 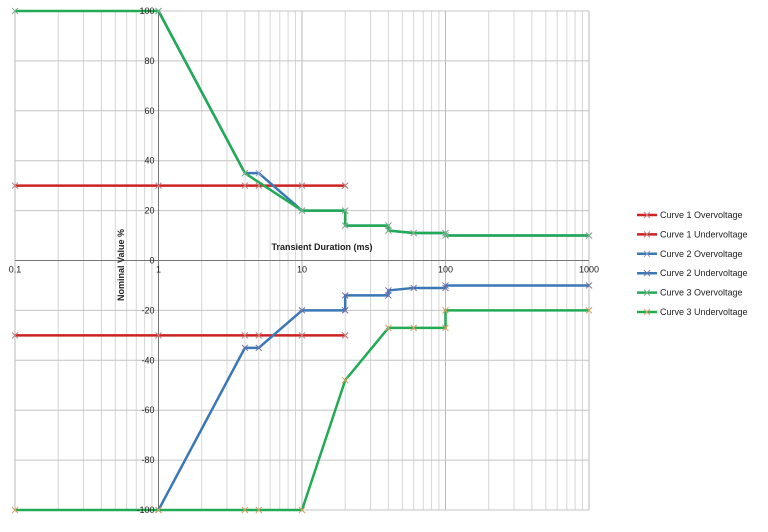 I want to click on y-tick-label: 20, so click(x=149, y=211).